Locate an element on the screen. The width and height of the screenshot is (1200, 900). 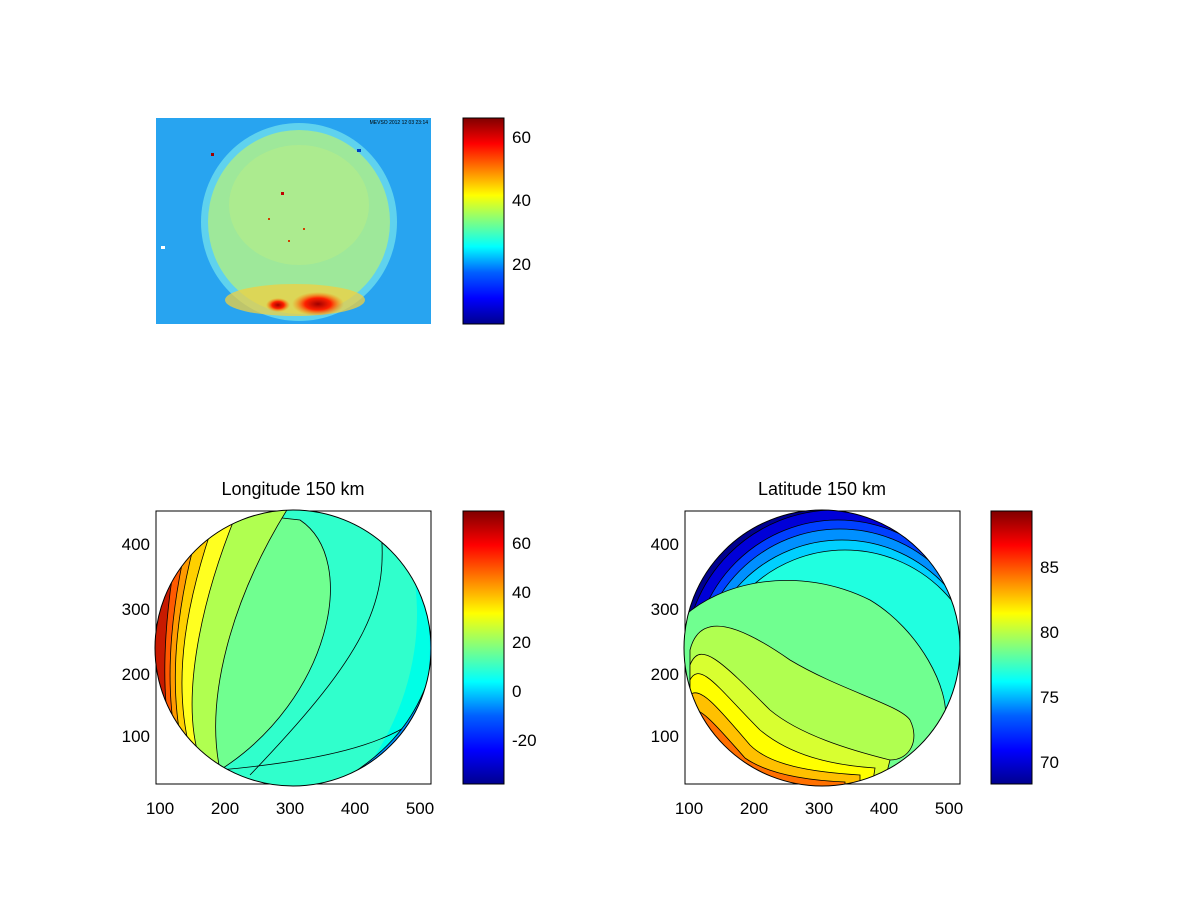
longitude-colorbar is located at coordinates (483, 647).